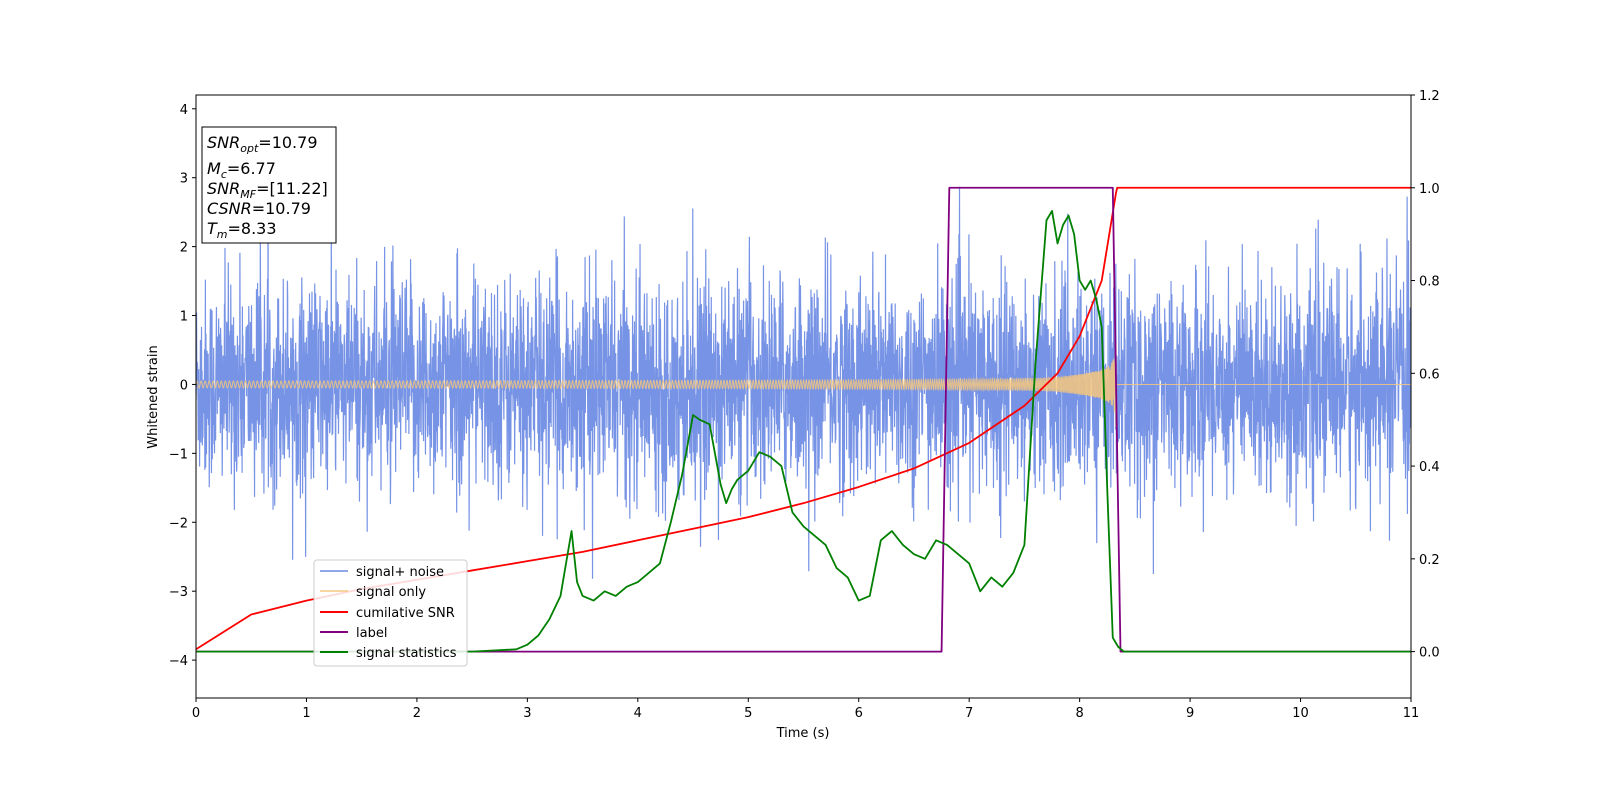 This screenshot has height=800, width=1600. What do you see at coordinates (178, 661) in the screenshot?
I see `y-tick-label: −4` at bounding box center [178, 661].